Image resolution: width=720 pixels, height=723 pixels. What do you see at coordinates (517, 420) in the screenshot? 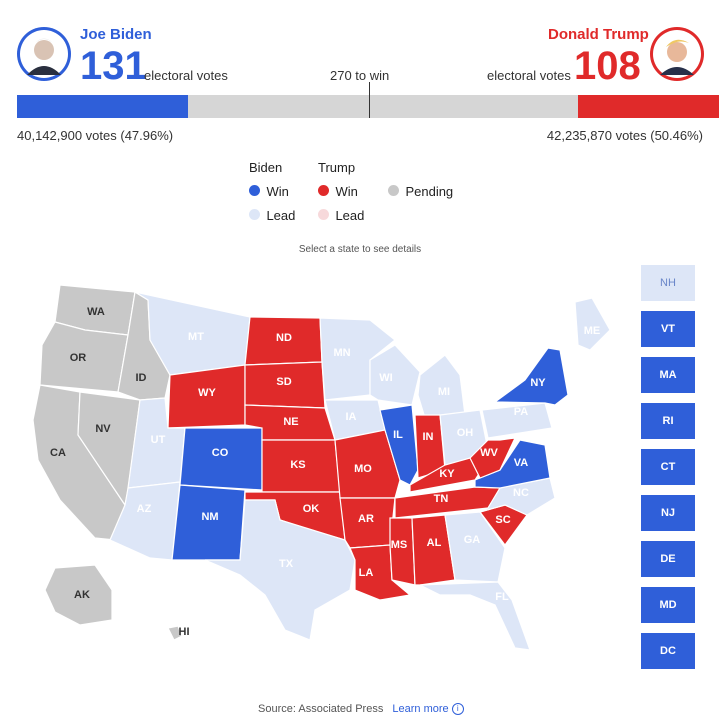
I see `state-PA` at bounding box center [517, 420].